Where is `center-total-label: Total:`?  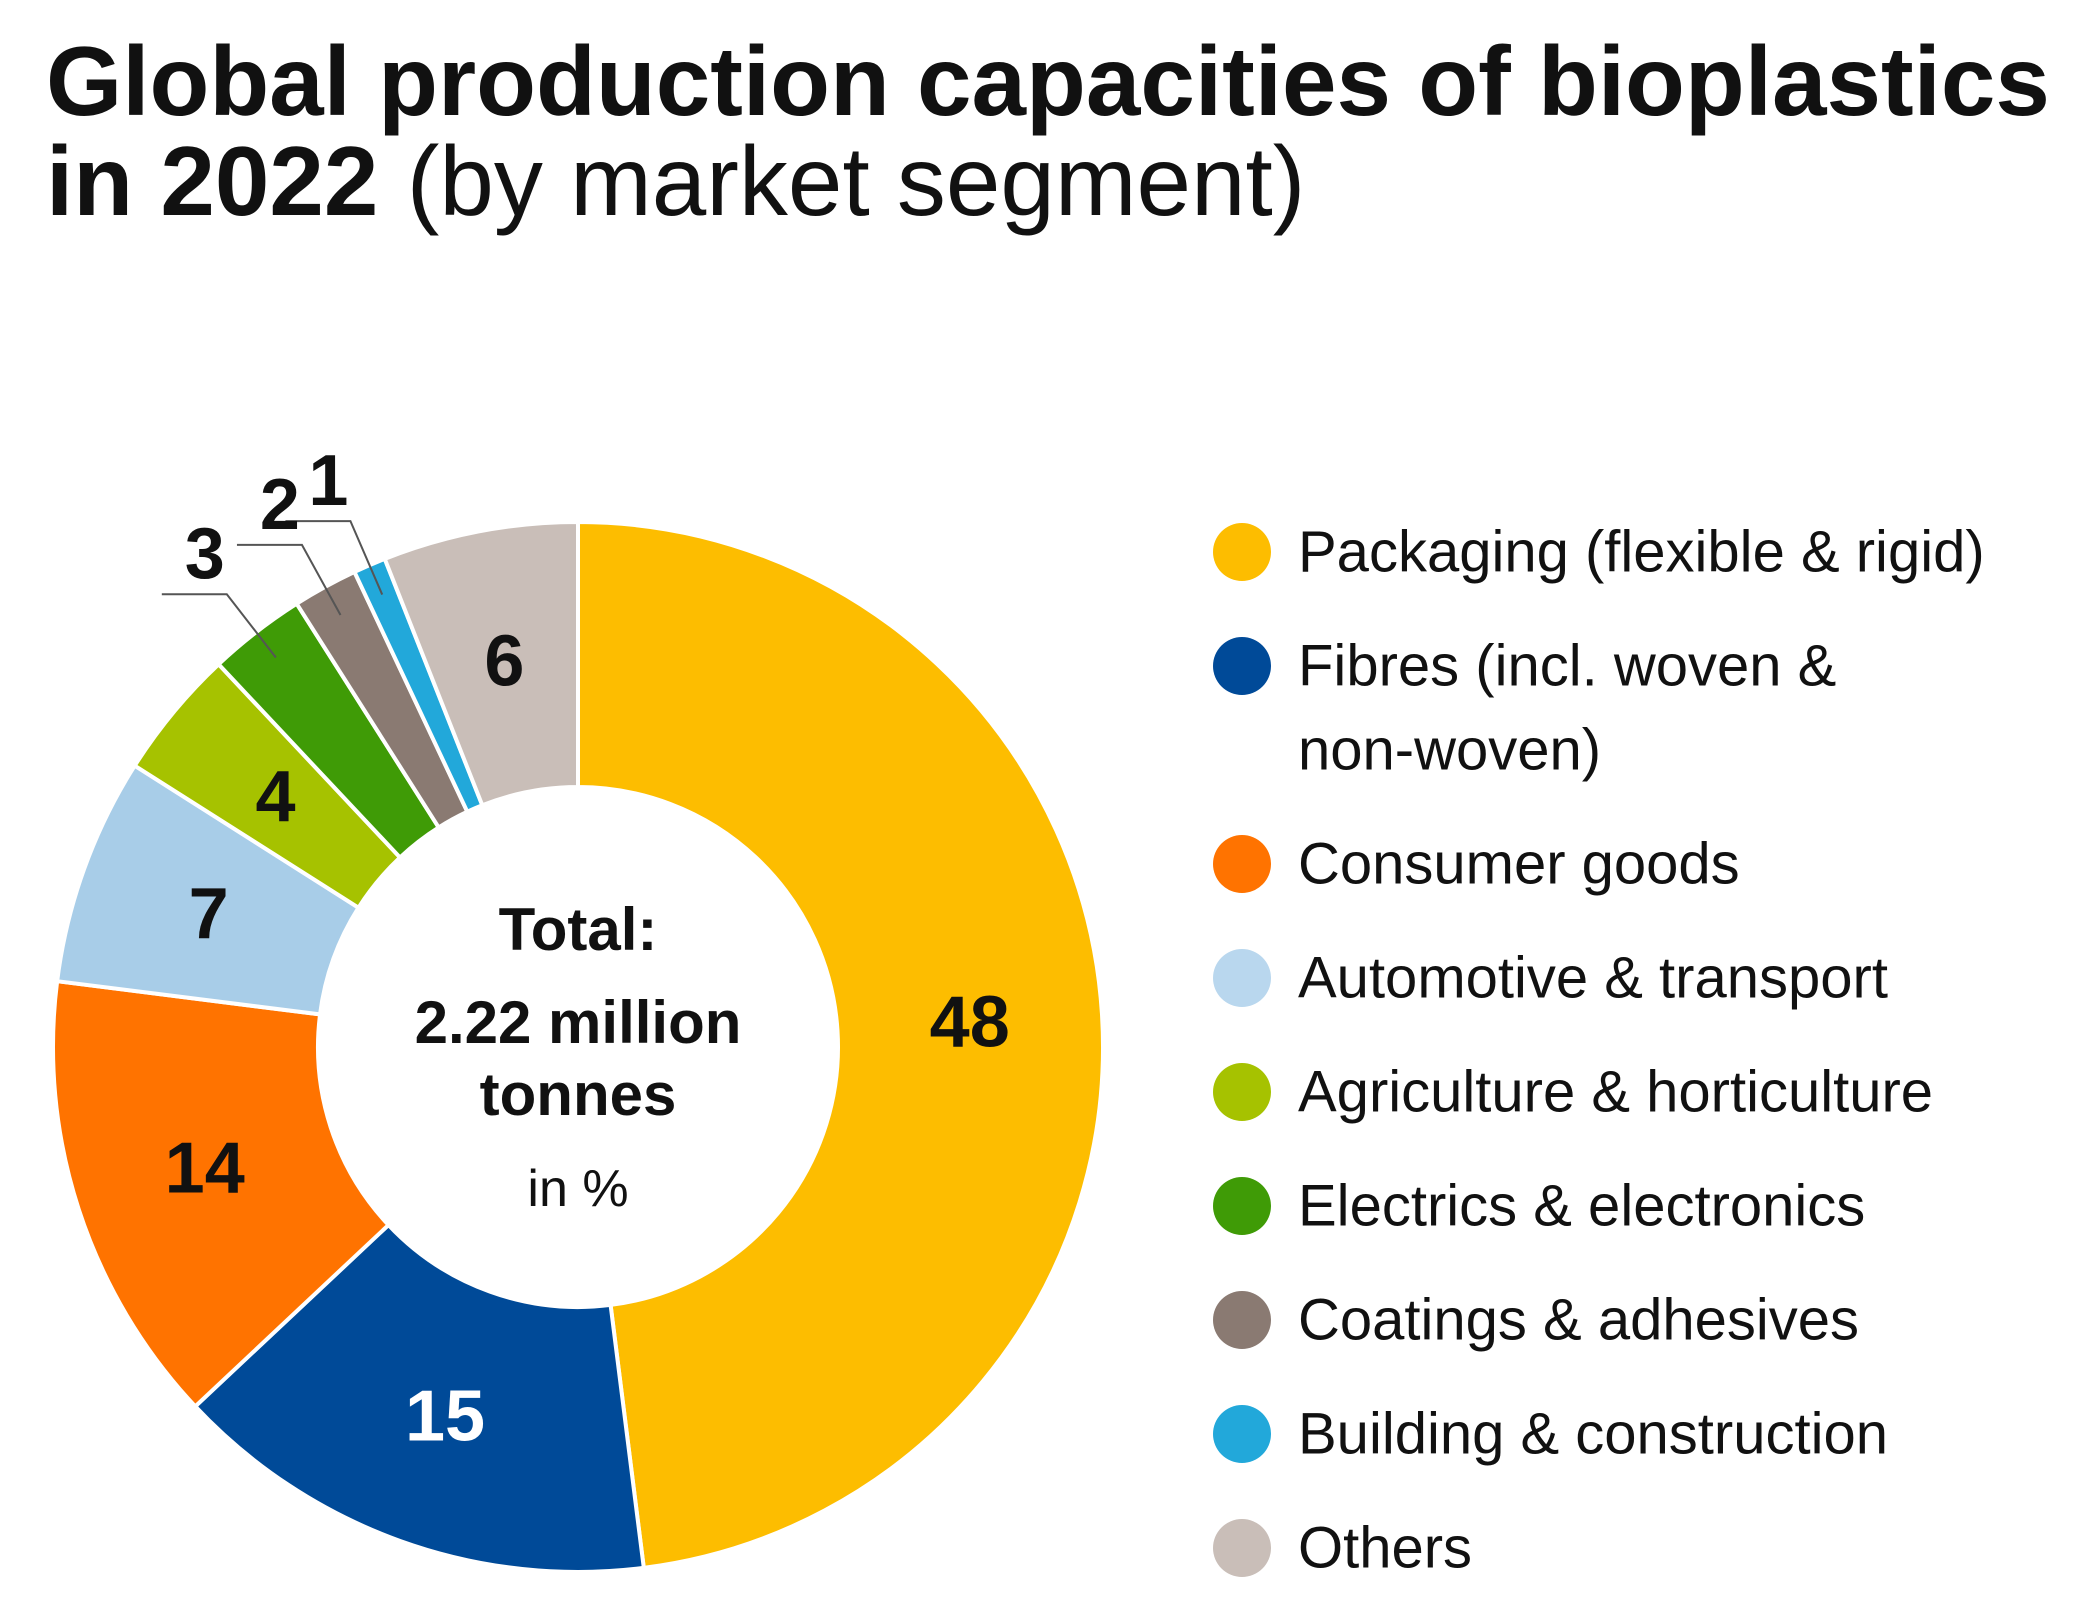
center-total-label: Total: is located at coordinates (578, 929).